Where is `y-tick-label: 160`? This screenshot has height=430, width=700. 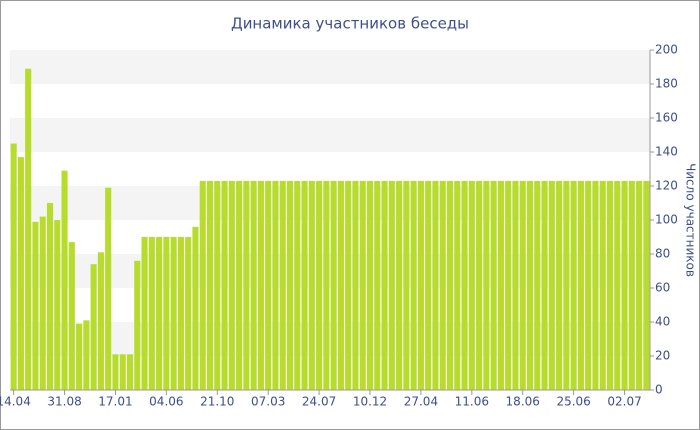
y-tick-label: 160 is located at coordinates (666, 118).